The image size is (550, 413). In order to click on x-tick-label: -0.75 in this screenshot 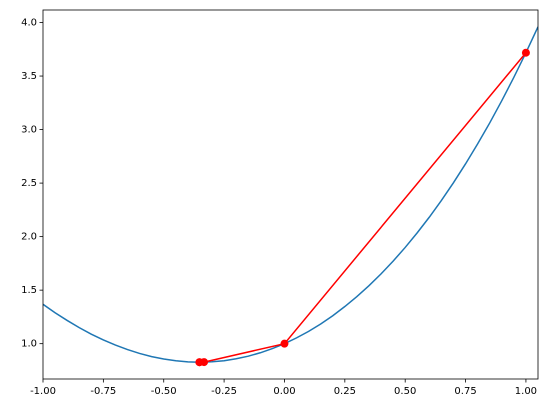, I will do `click(103, 391)`.